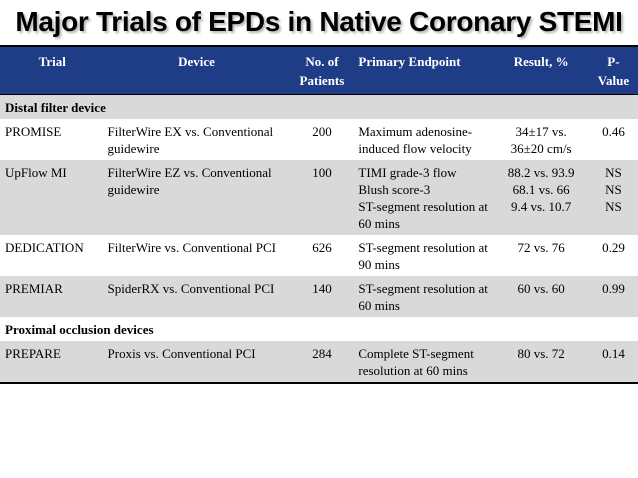 This screenshot has width=638, height=478. Describe the element at coordinates (541, 197) in the screenshot. I see `result-cell: 88.2 vs. 93.9 68.1 vs. 66 9.4 vs. 10.7` at that location.